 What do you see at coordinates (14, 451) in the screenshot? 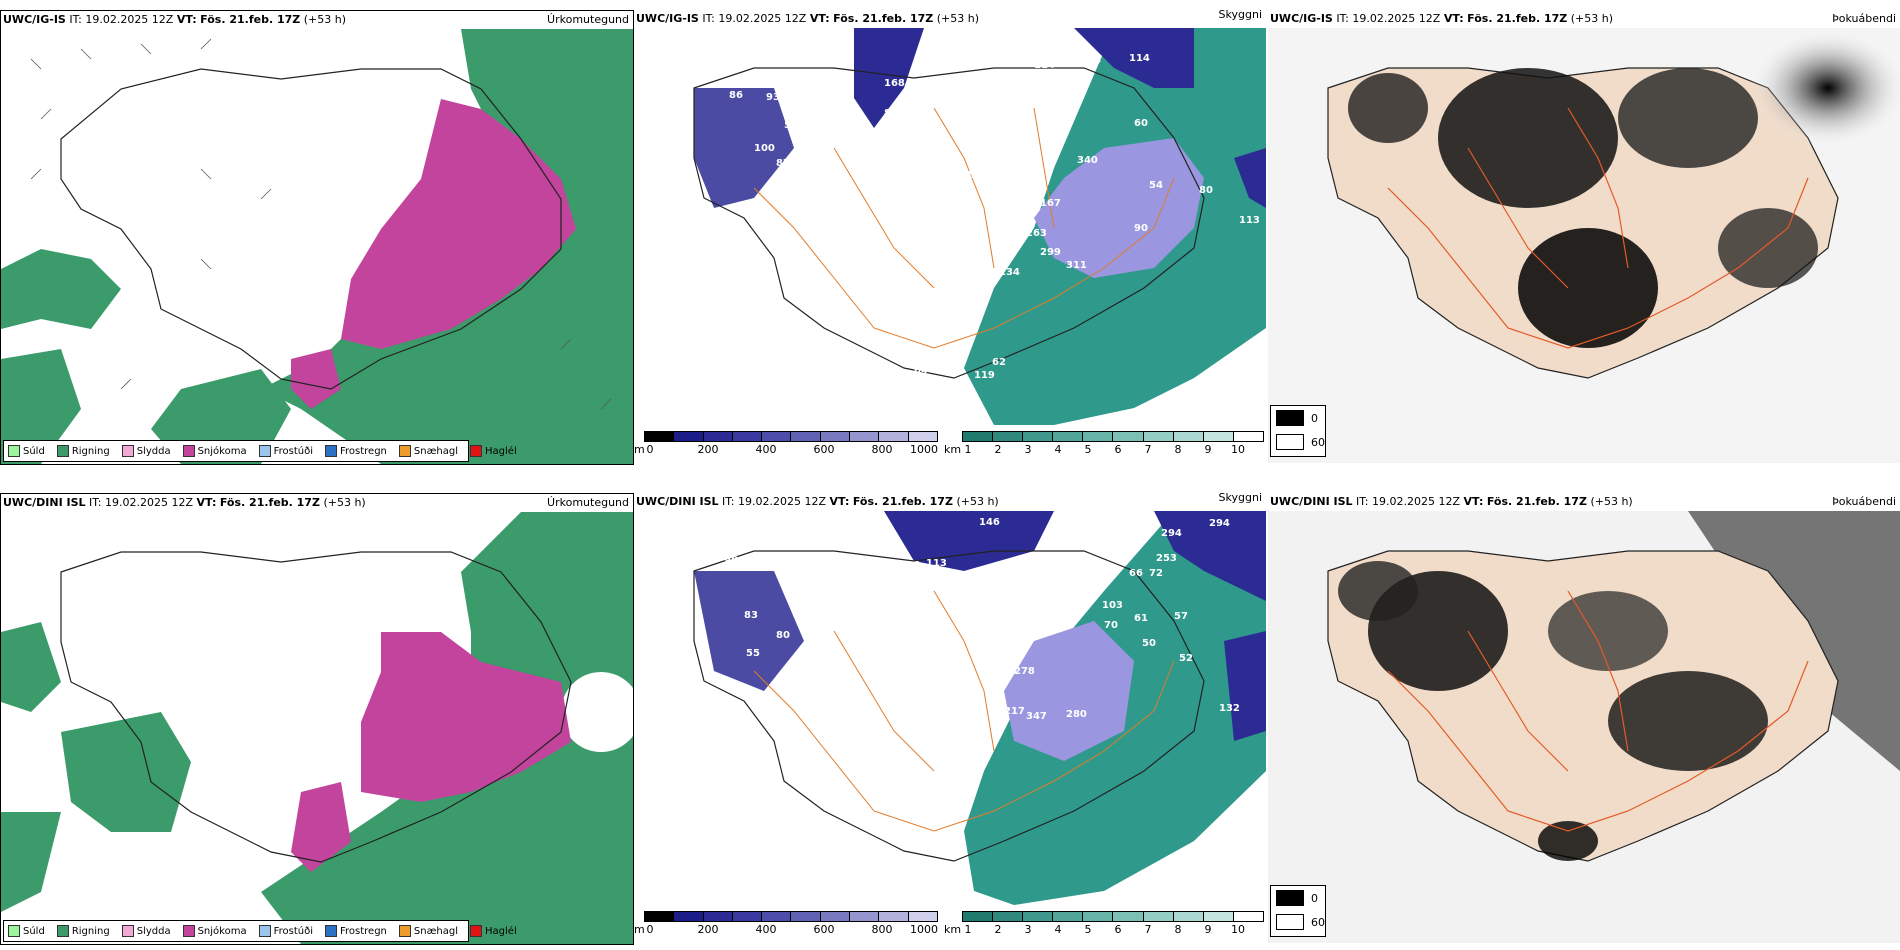
I see `swatch-drizzle` at bounding box center [14, 451].